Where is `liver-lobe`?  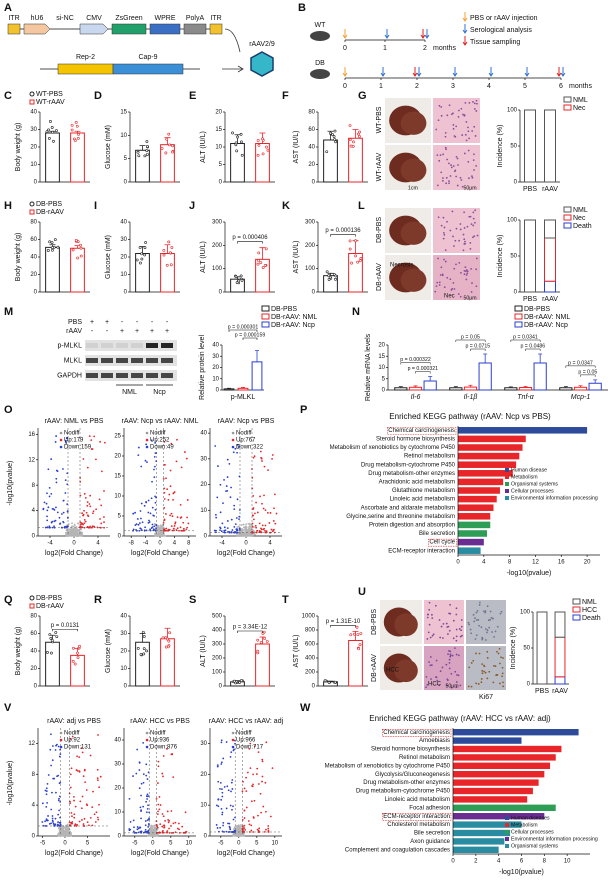 liver-lobe is located at coordinates (406, 625).